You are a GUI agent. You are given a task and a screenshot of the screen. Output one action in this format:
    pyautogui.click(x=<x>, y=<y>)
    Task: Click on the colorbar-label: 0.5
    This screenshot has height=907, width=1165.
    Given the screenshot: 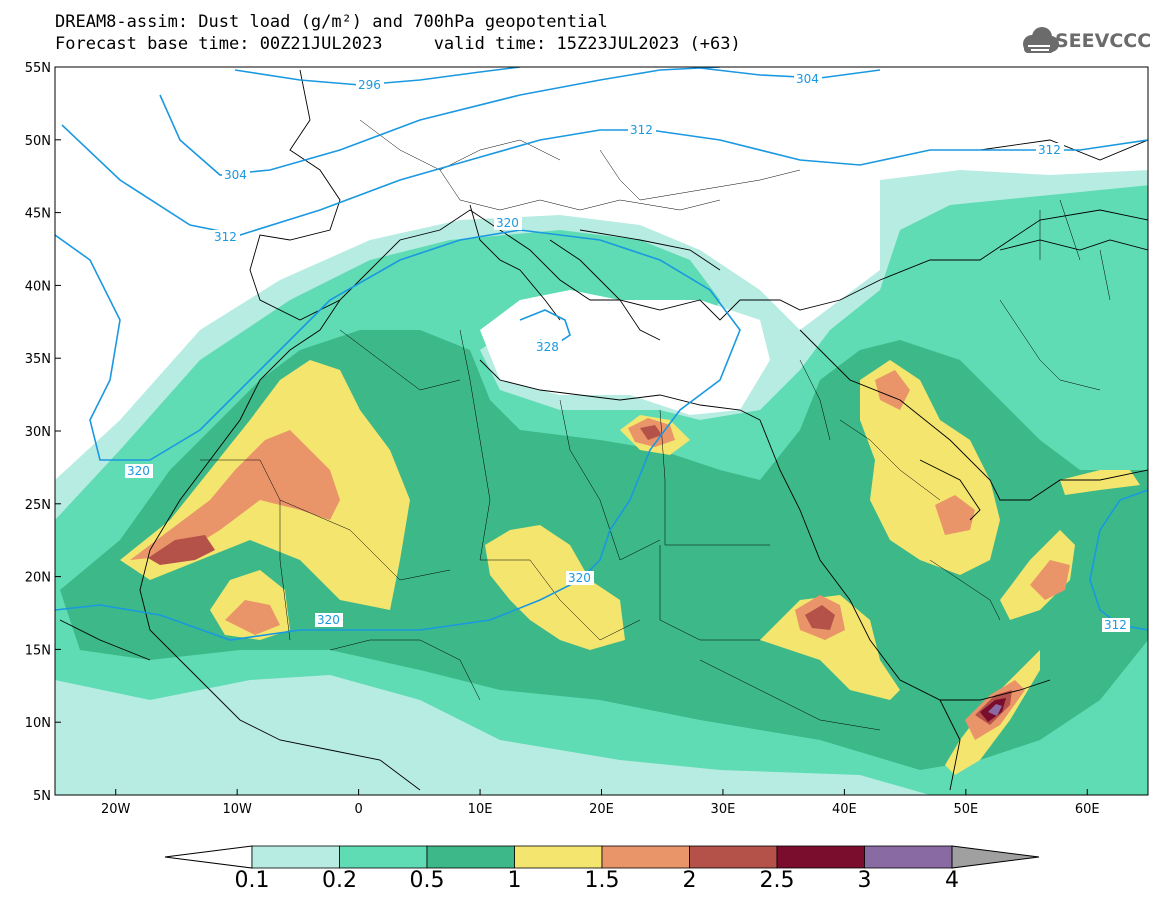 What is the action you would take?
    pyautogui.click(x=427, y=880)
    